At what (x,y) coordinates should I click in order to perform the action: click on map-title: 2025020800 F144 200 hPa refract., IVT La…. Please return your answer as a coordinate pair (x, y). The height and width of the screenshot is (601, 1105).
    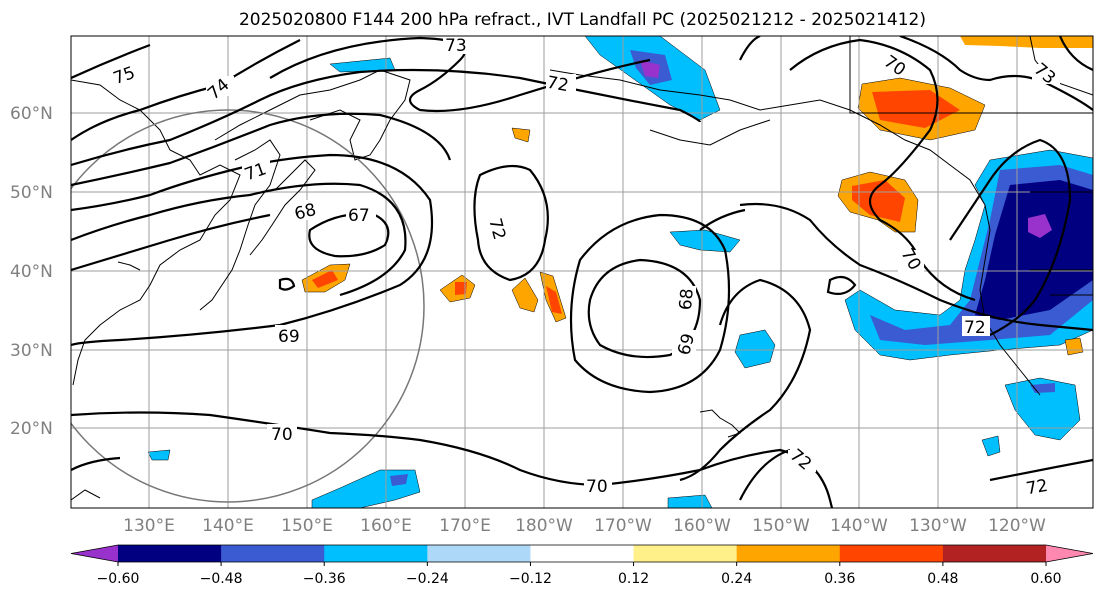
    Looking at the image, I should click on (582, 20).